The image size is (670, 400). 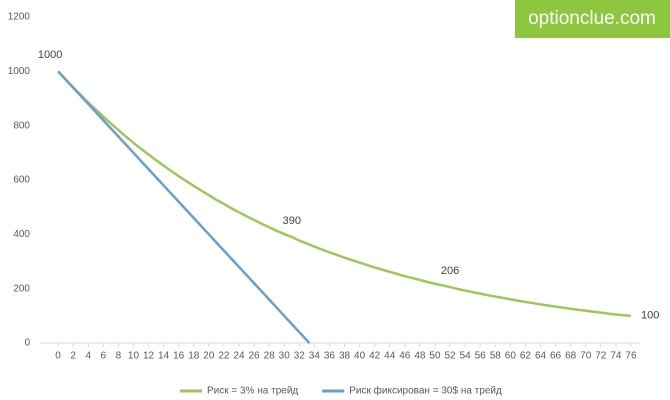 I want to click on x-tick-label: 22, so click(x=224, y=356).